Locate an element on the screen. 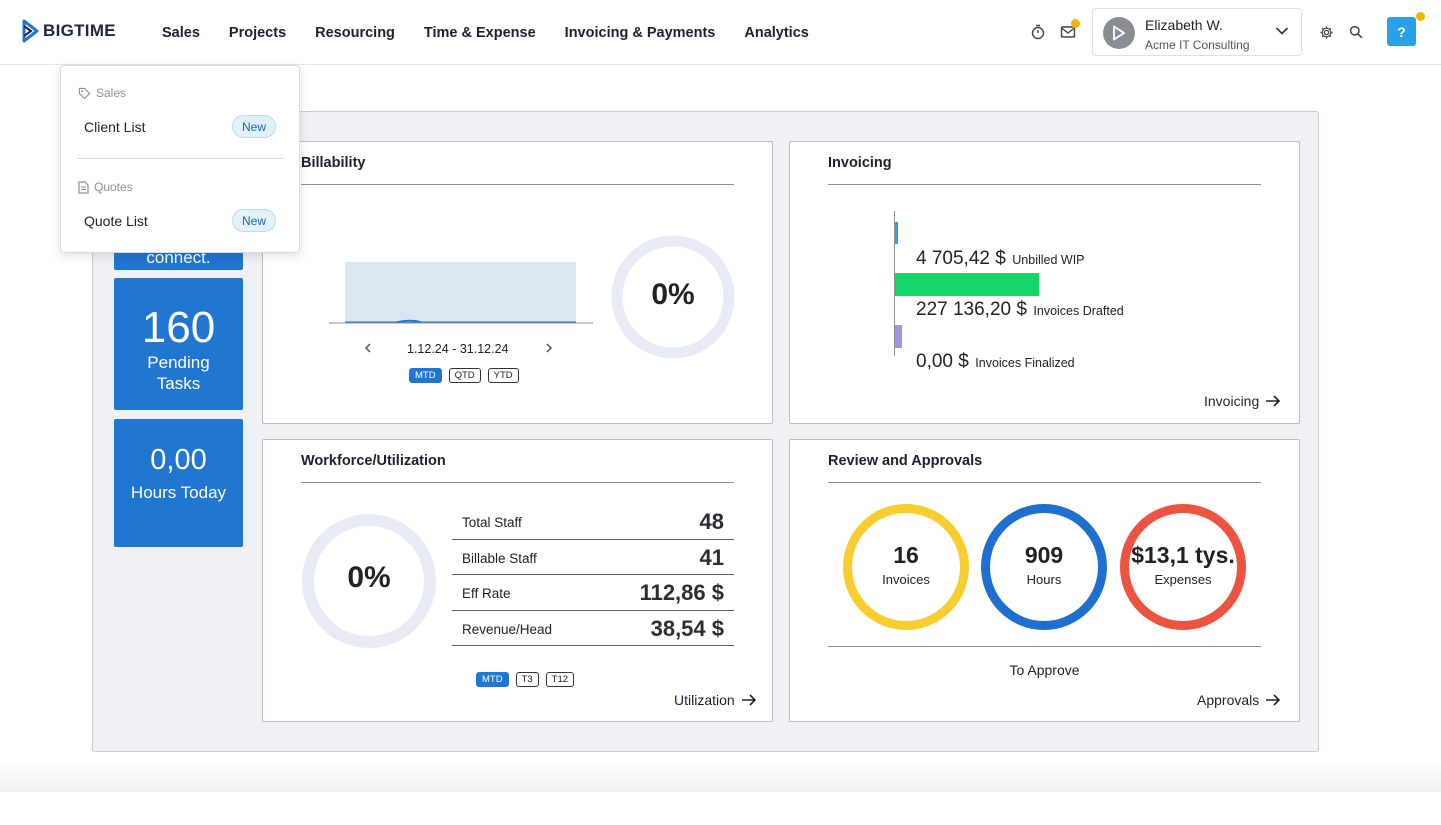 The image size is (1441, 825). user-menu: Elizabeth W. Acme IT Consulting is located at coordinates (1197, 32).